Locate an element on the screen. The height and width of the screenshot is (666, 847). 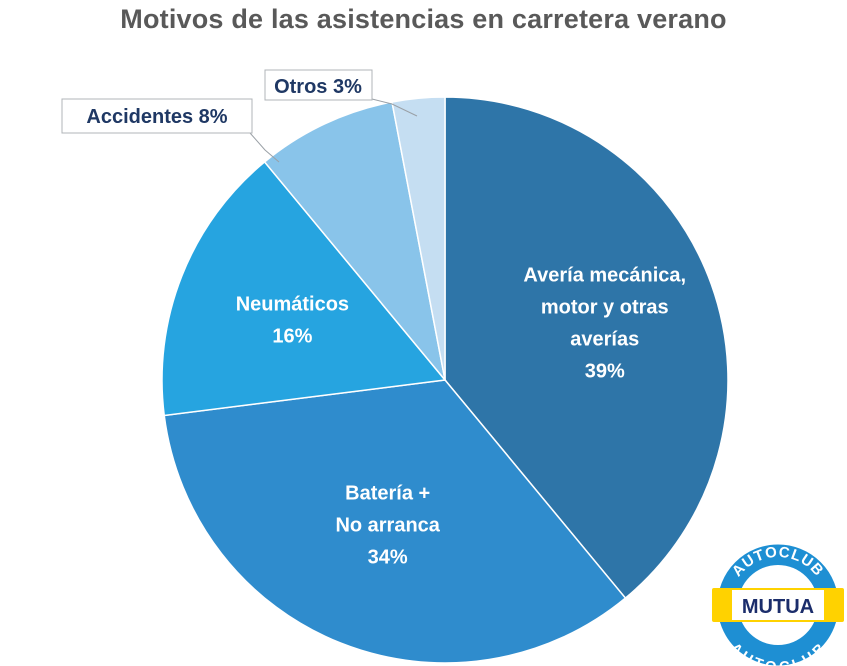
callout-leader-otros is located at coordinates (394, 107).